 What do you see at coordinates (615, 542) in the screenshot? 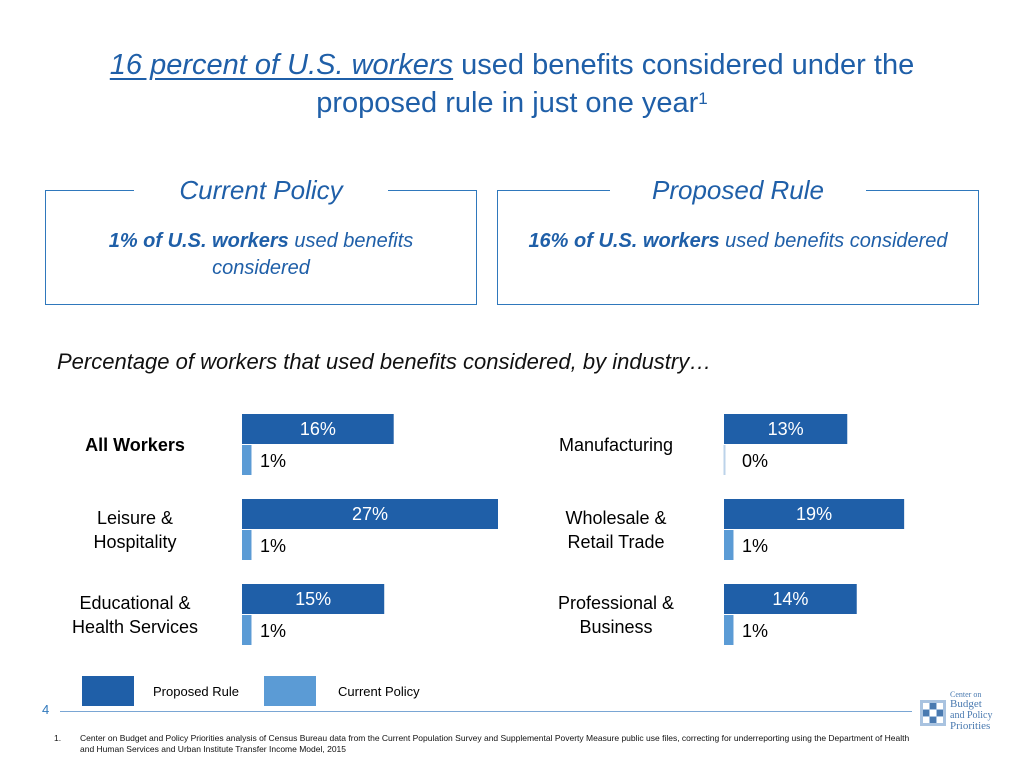
I see `category-label-wholesale-retail-trade: Retail Trade` at bounding box center [615, 542].